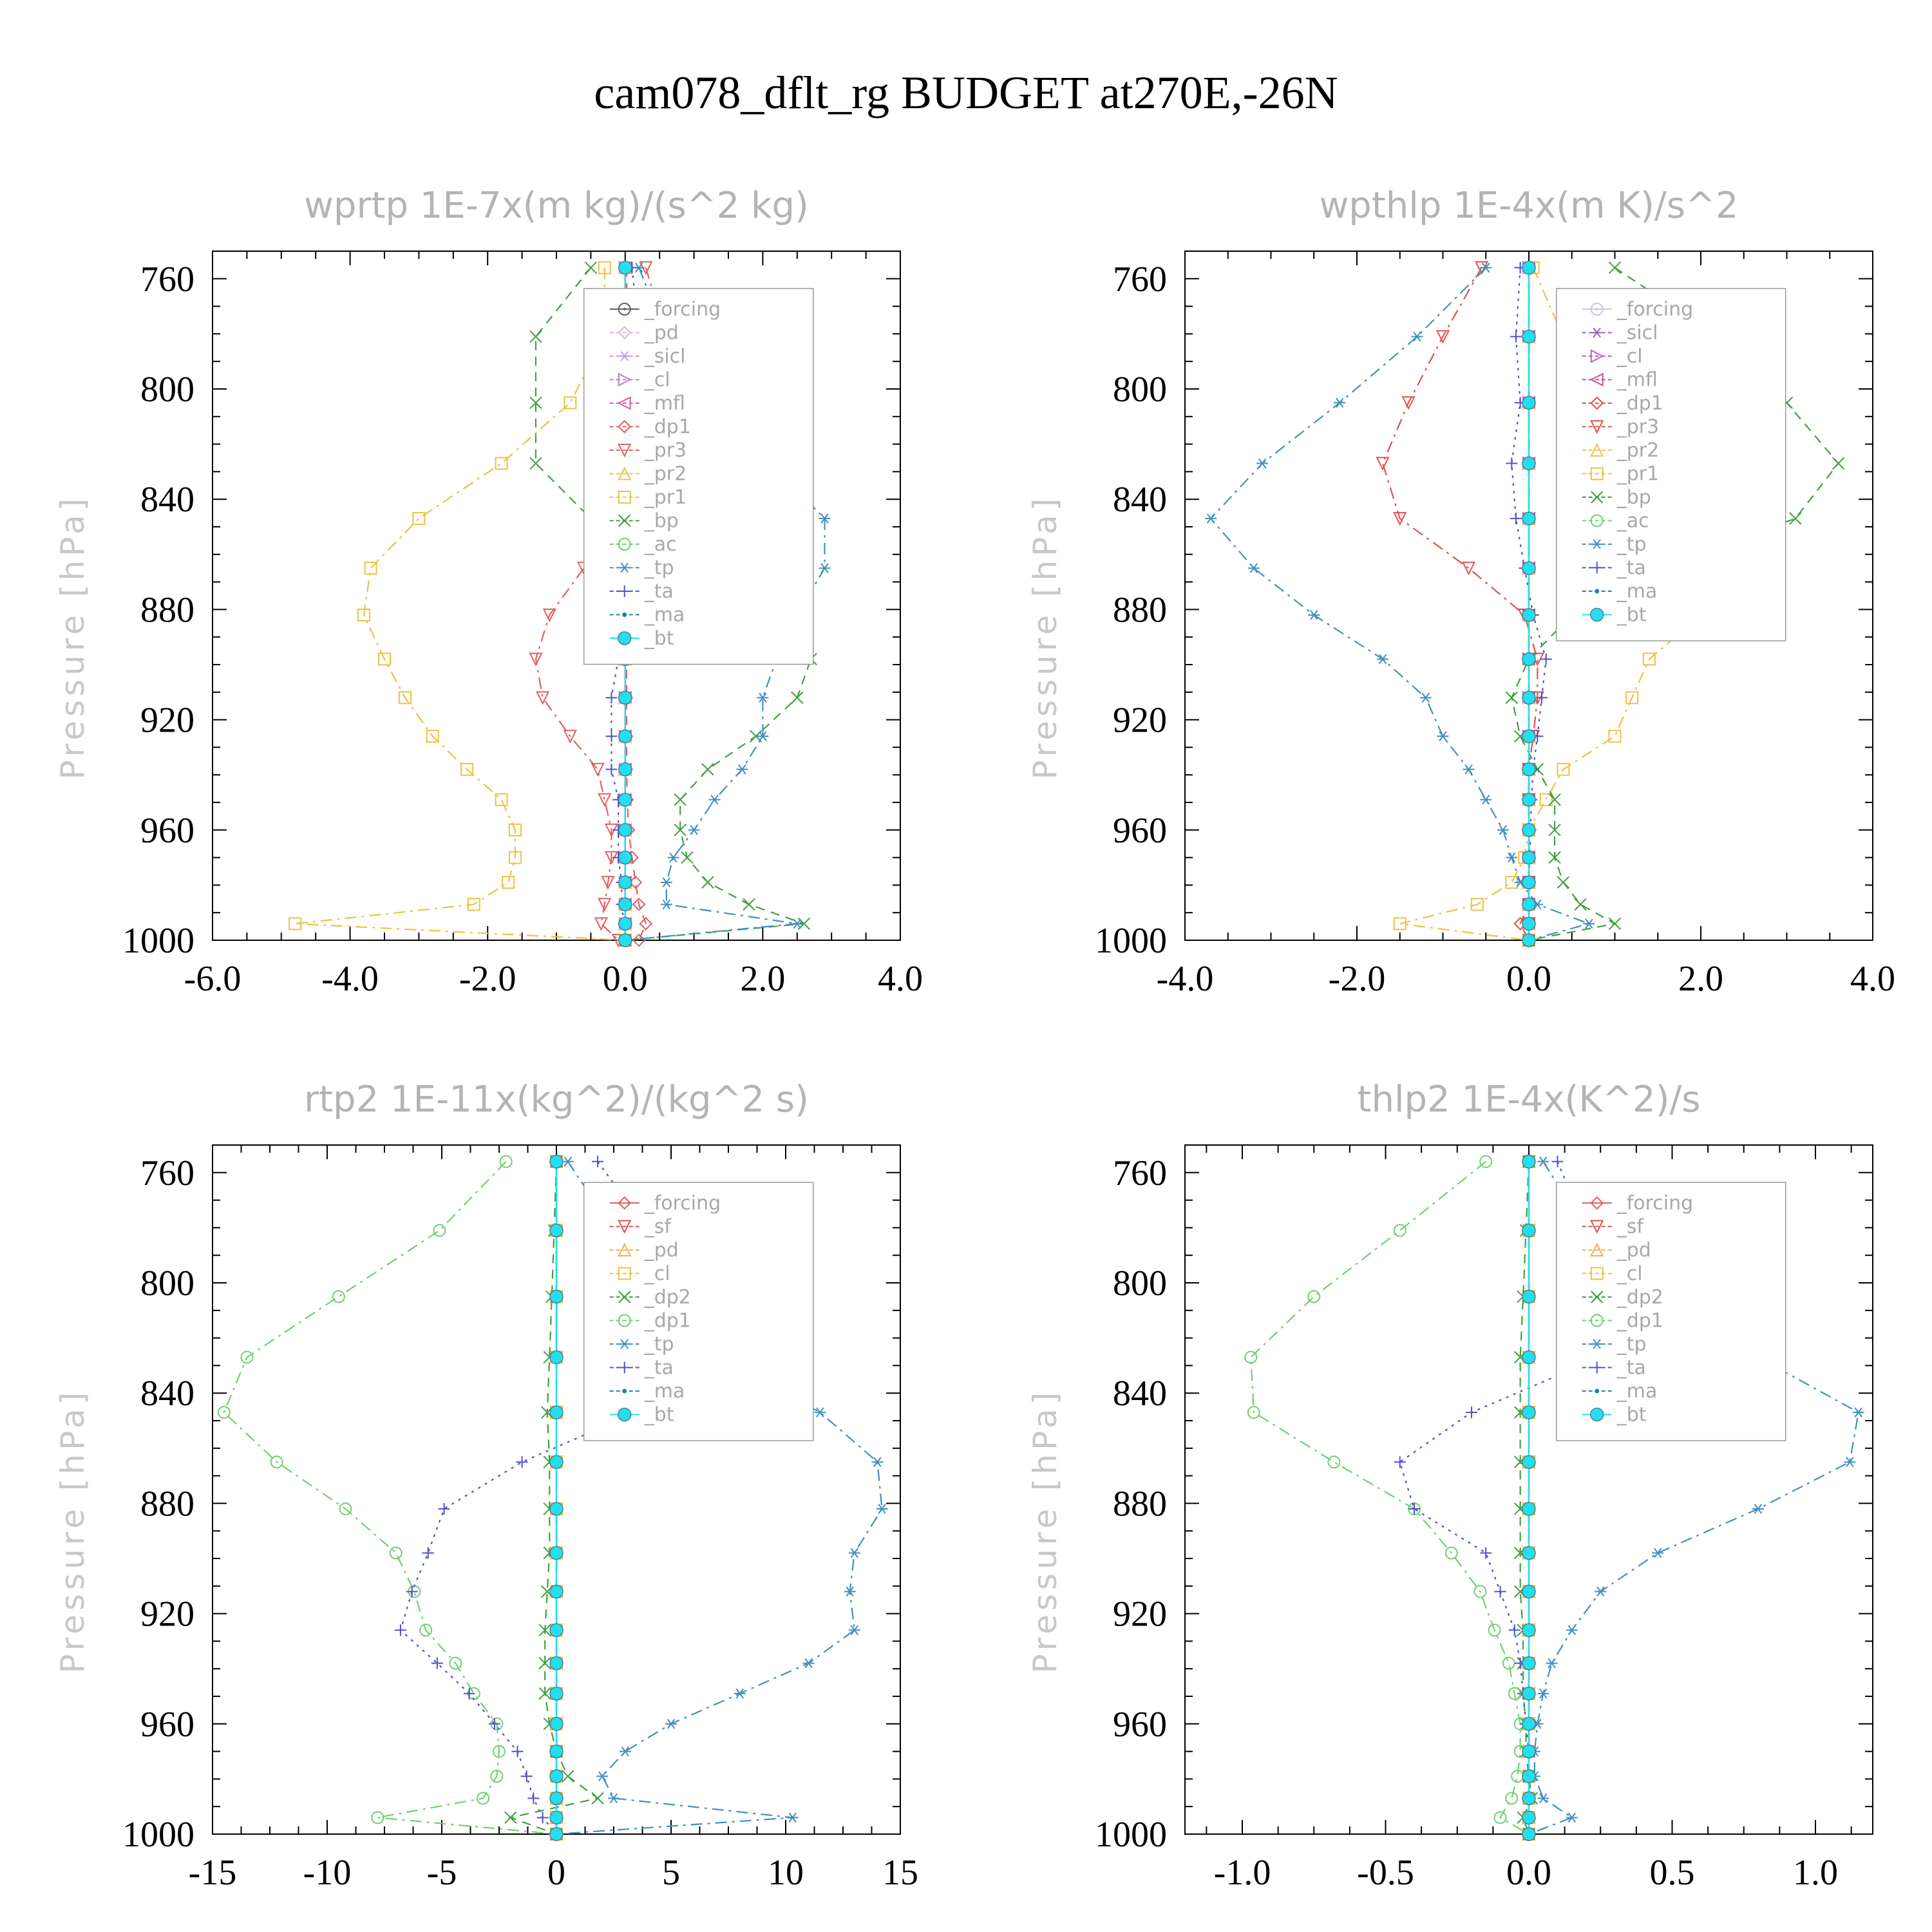  What do you see at coordinates (1529, 206) in the screenshot?
I see `panel-title: wpthlp 1E-4x(m K)/s^2` at bounding box center [1529, 206].